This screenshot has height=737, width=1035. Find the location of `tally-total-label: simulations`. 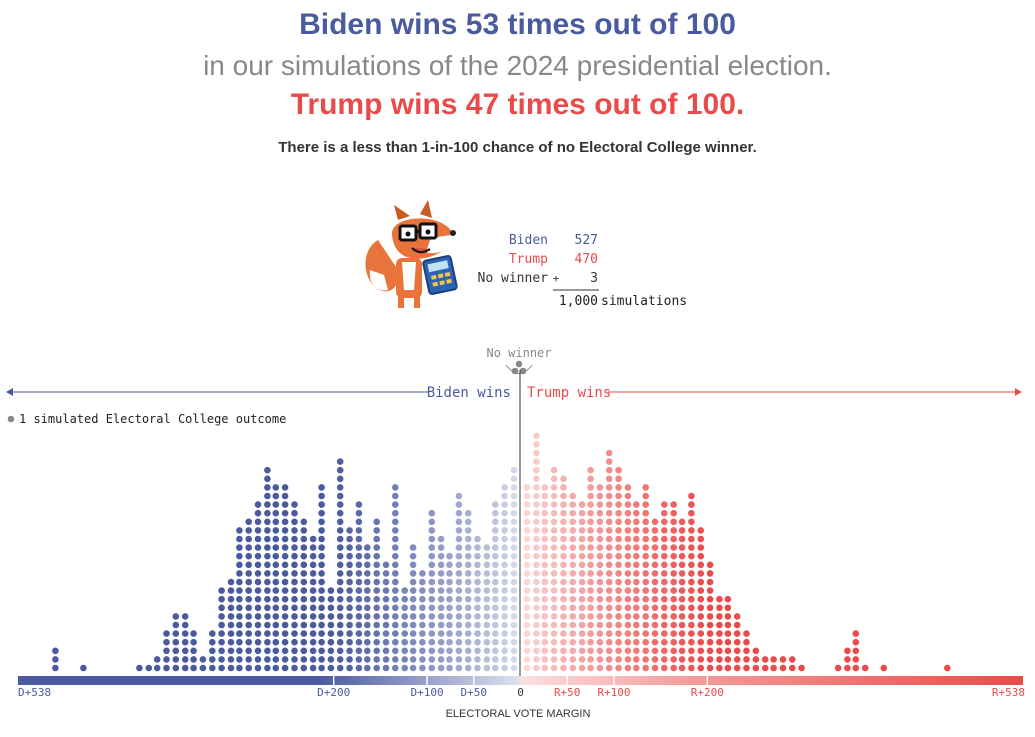

tally-total-label: simulations is located at coordinates (644, 301).